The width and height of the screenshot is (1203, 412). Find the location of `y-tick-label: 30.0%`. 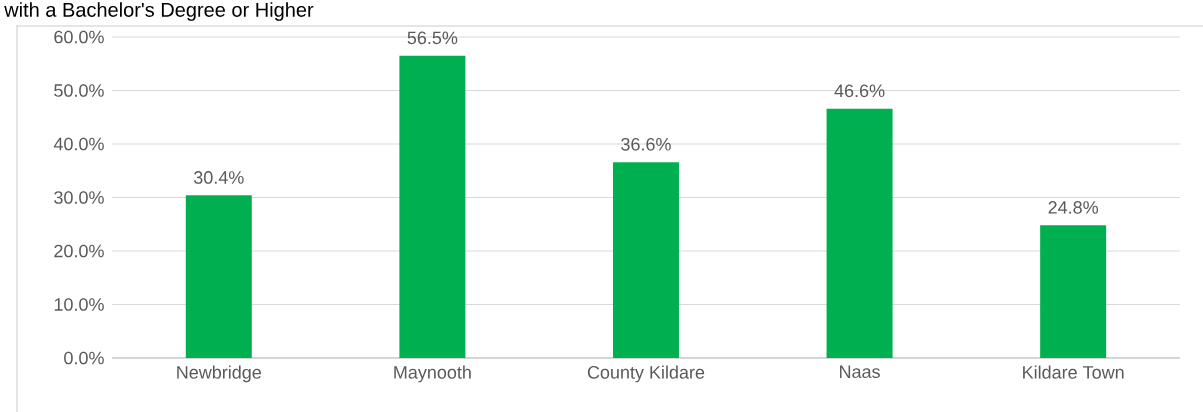

y-tick-label: 30.0% is located at coordinates (79, 197).